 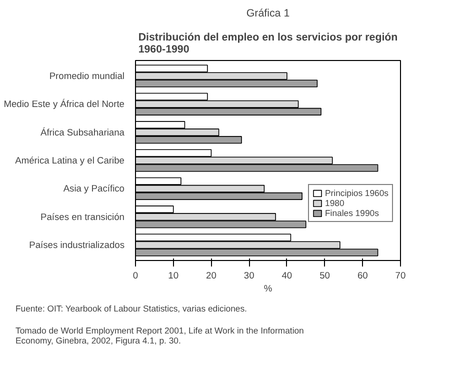 I want to click on x-tick-label: 20, so click(x=211, y=275).